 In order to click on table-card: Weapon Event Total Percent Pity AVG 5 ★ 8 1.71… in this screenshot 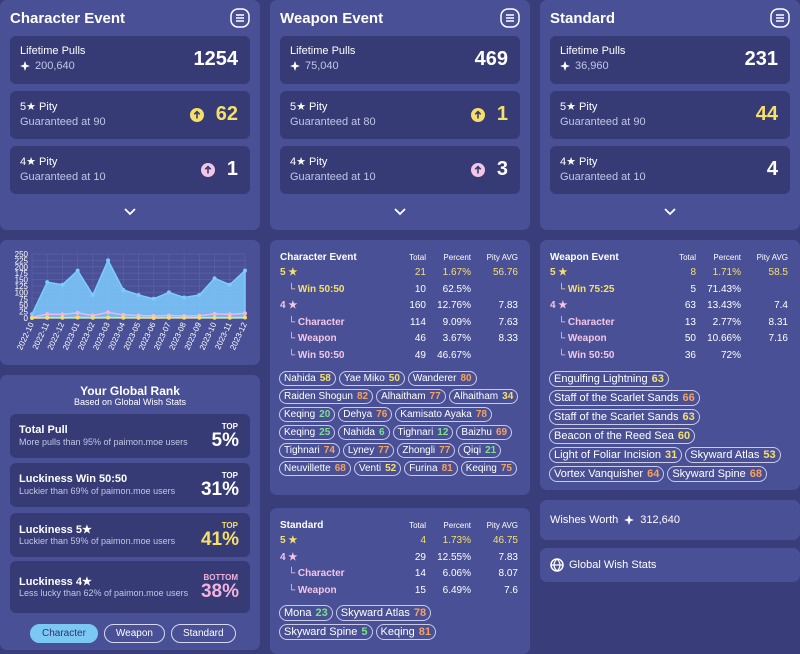, I will do `click(670, 365)`.